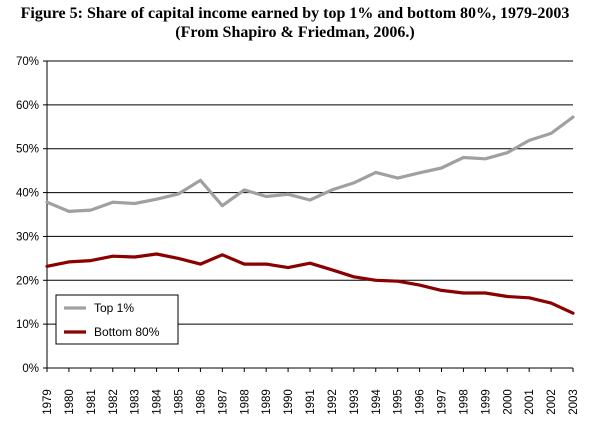 This screenshot has height=442, width=590. I want to click on y-tick-label: 30%, so click(27, 237).